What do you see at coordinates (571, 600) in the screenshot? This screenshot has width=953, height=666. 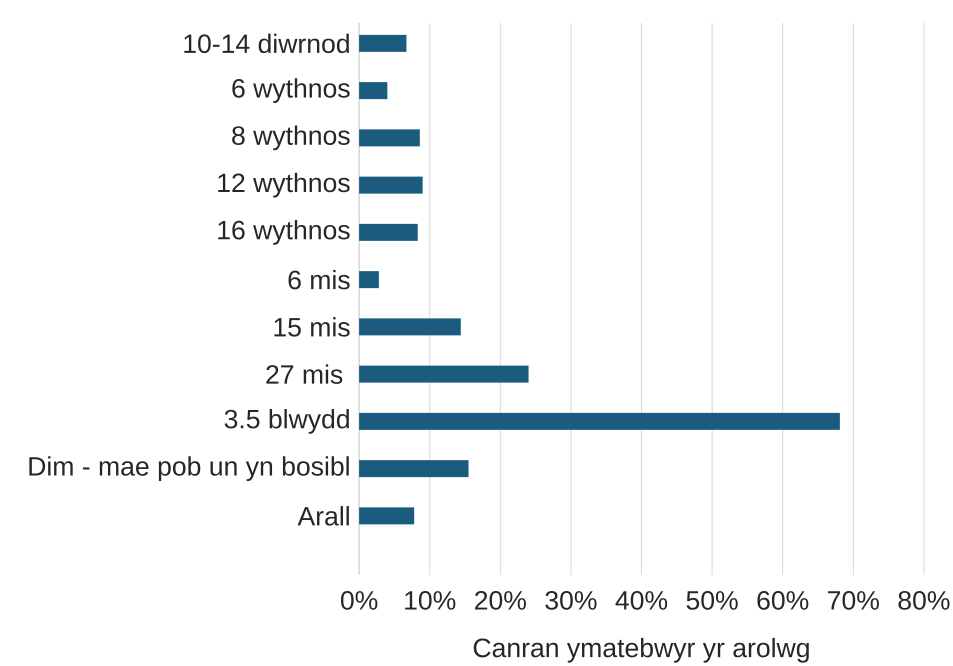 I see `x-tick-label: 30%` at bounding box center [571, 600].